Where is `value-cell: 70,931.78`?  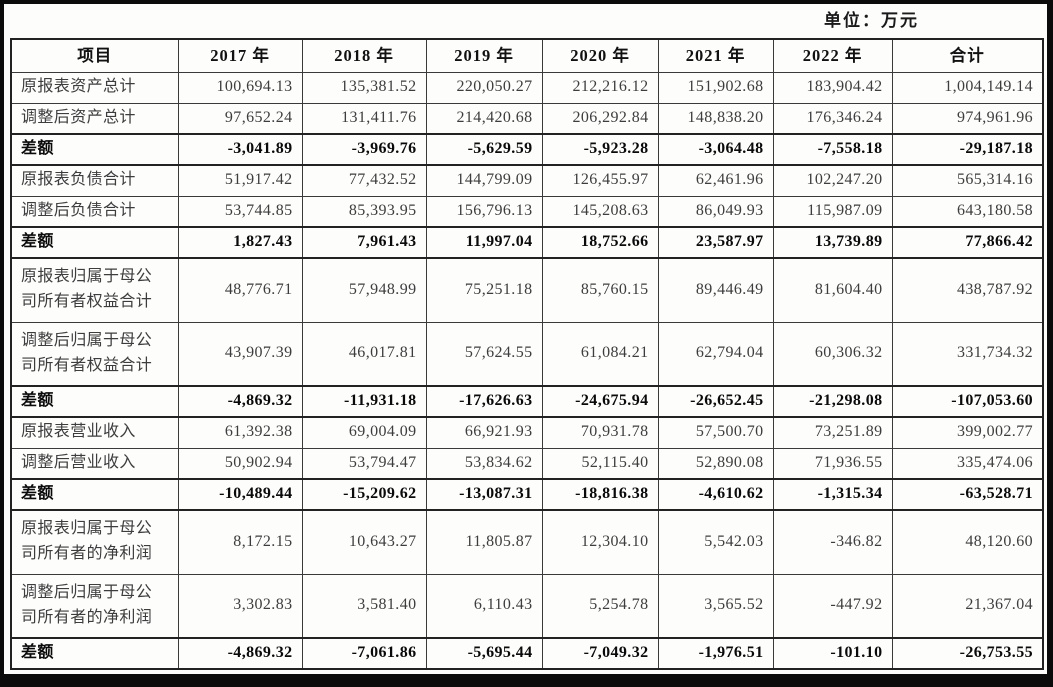
value-cell: 70,931.78 is located at coordinates (600, 432).